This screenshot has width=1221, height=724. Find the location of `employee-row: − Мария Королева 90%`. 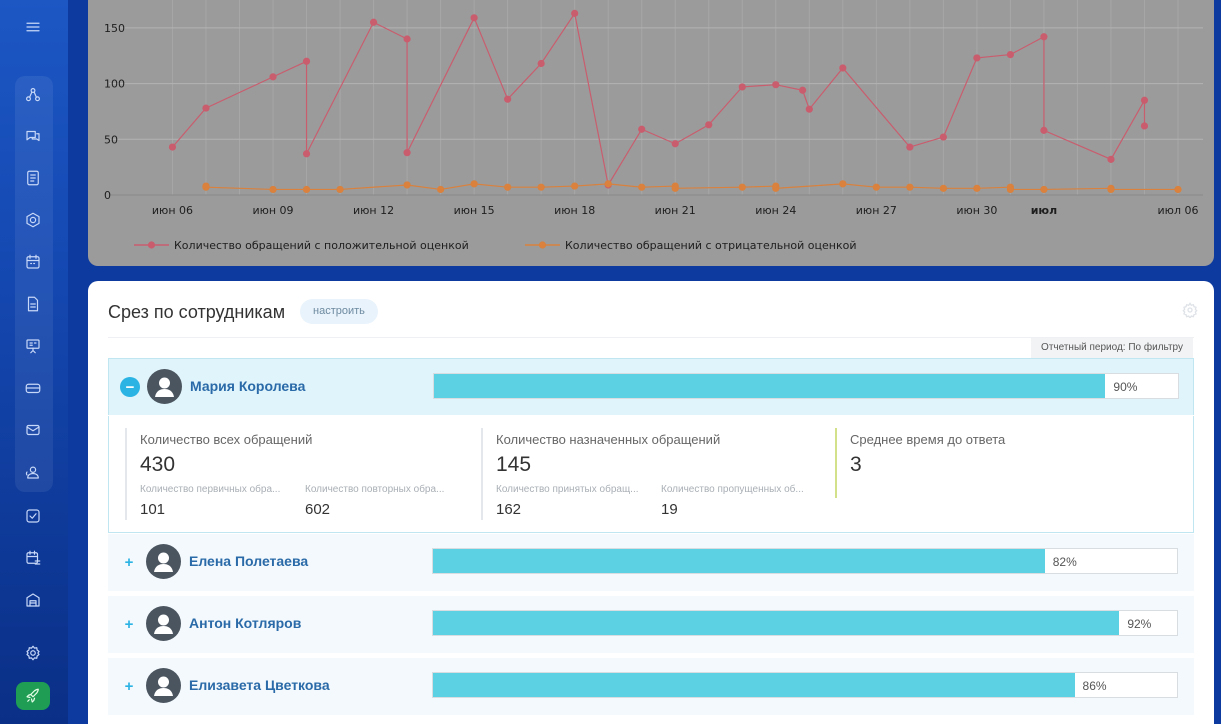

employee-row: − Мария Королева 90% is located at coordinates (651, 386).